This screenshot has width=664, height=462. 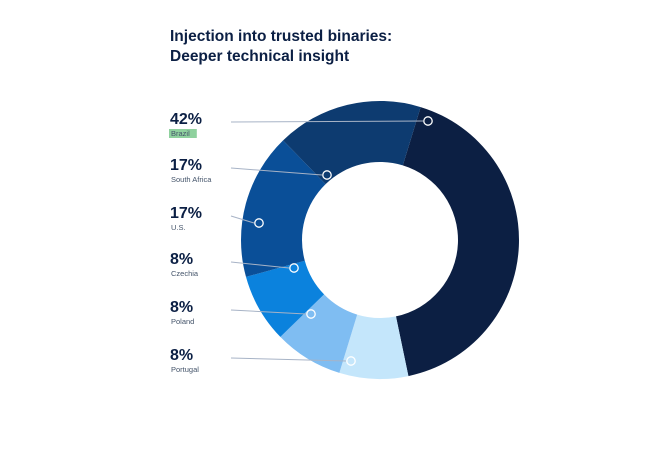 I want to click on category-label-poland: Poland, so click(x=182, y=321).